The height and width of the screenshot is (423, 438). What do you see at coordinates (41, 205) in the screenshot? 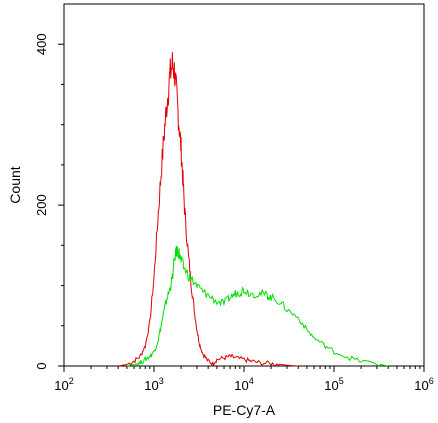
I see `y-tick-label: 200` at bounding box center [41, 205].